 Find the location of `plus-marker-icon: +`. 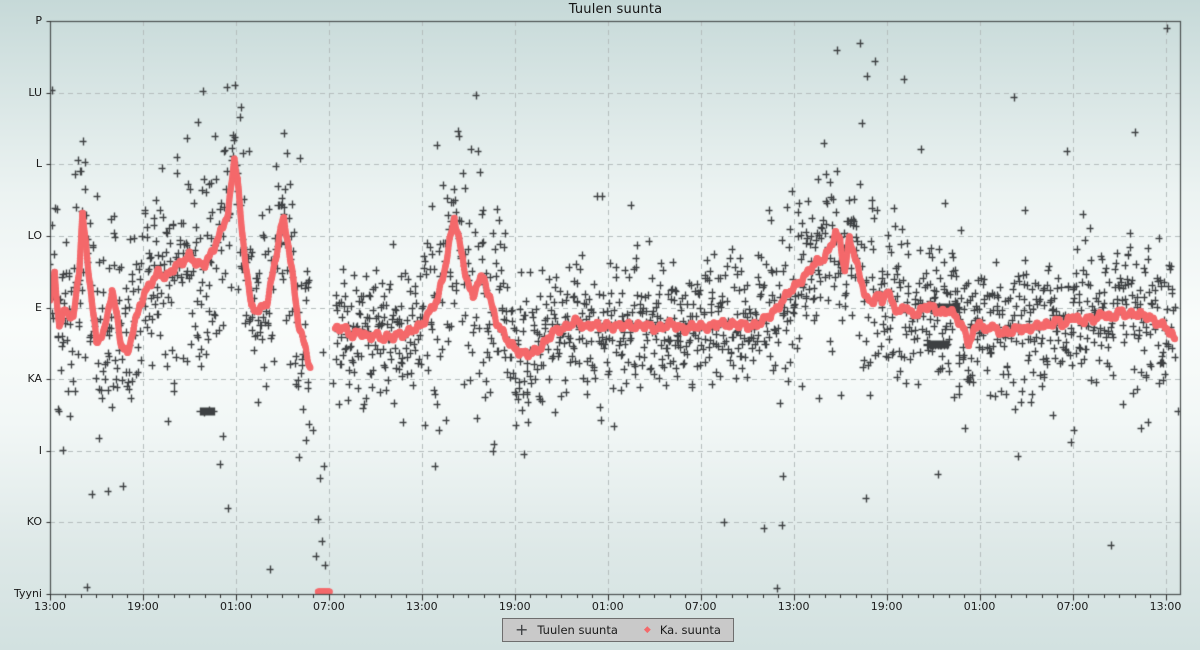

plus-marker-icon: + is located at coordinates (522, 629).